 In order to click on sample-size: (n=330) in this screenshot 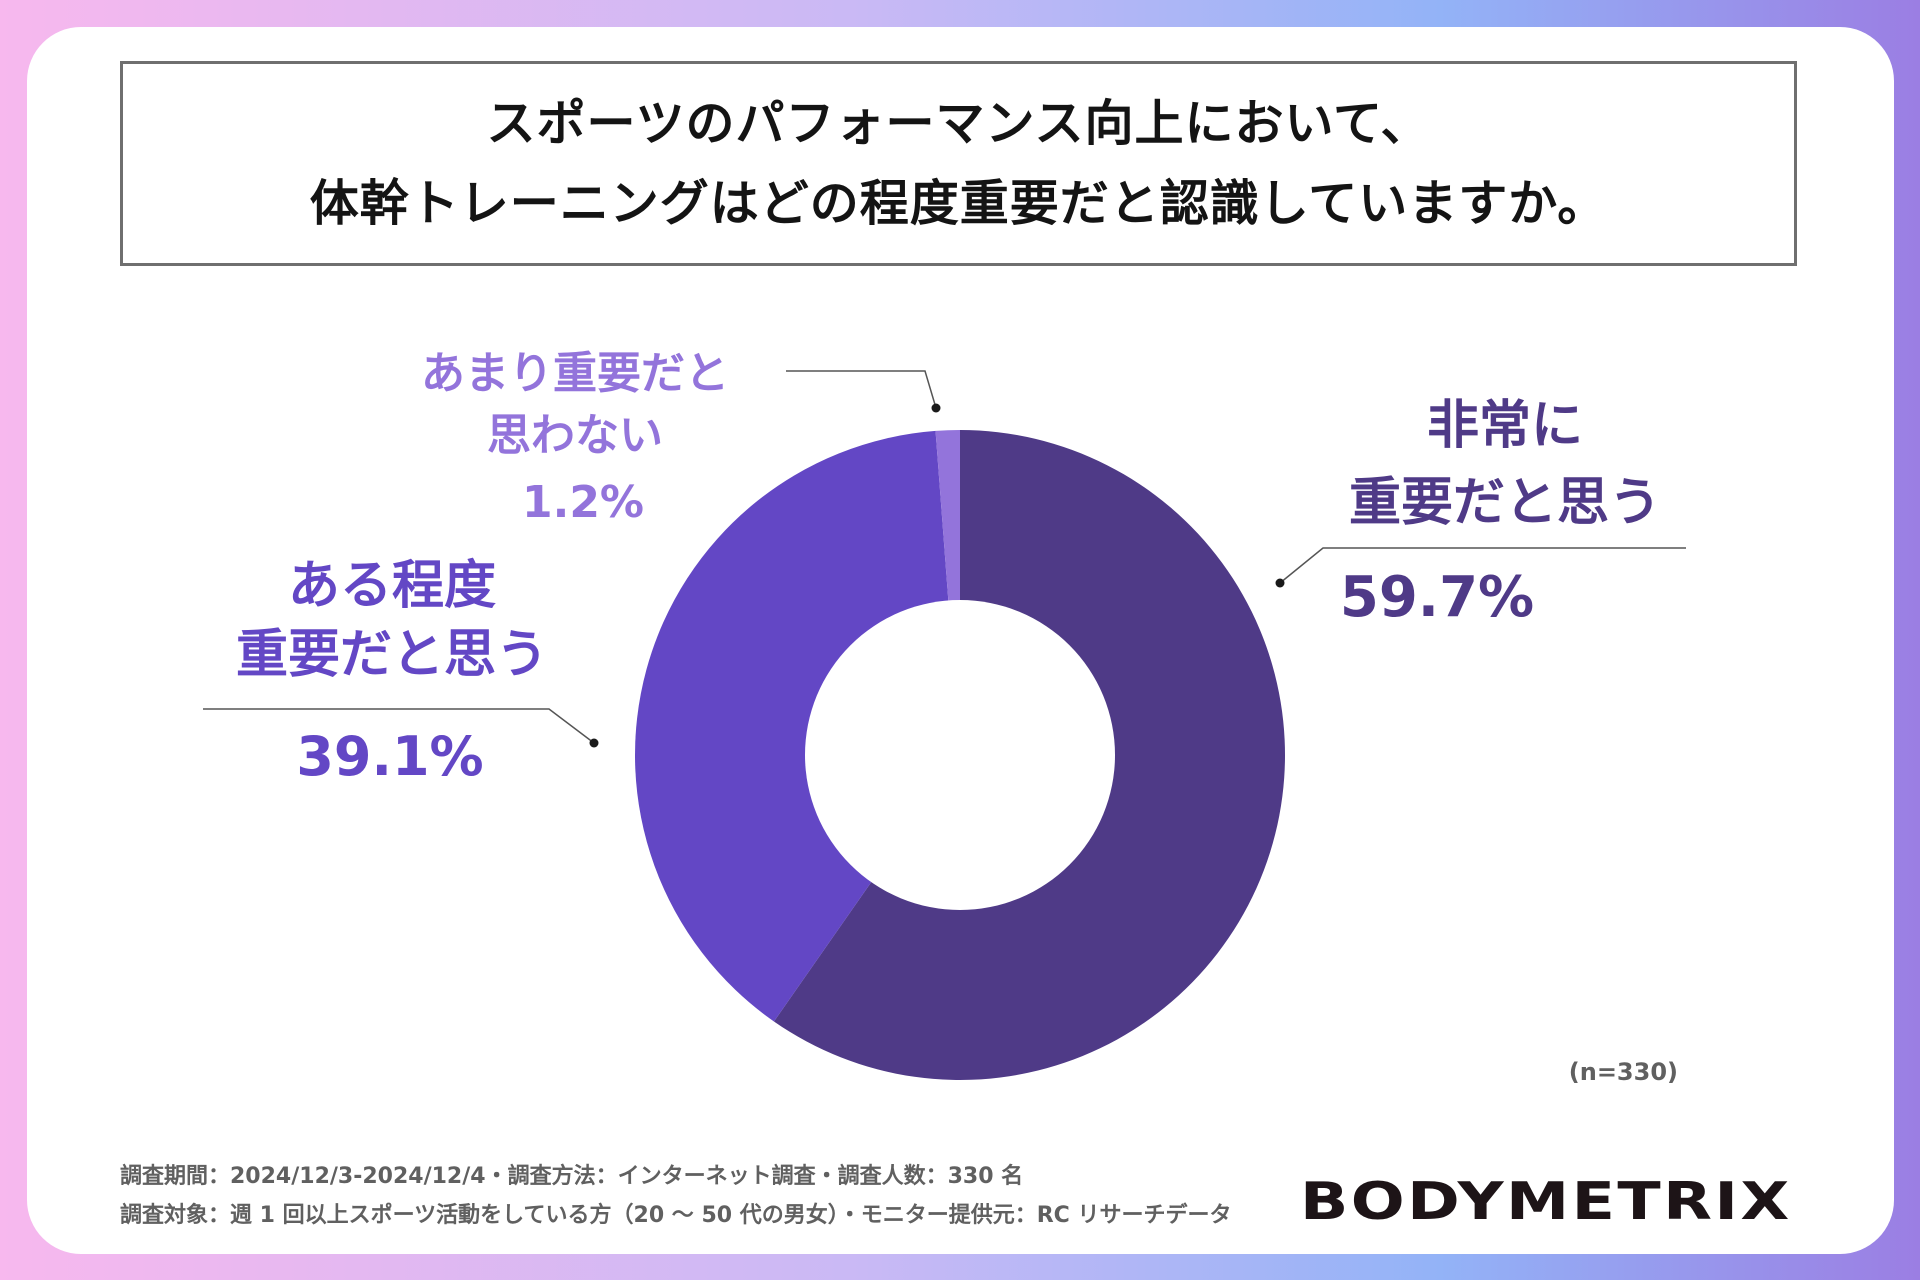, I will do `click(1623, 1072)`.